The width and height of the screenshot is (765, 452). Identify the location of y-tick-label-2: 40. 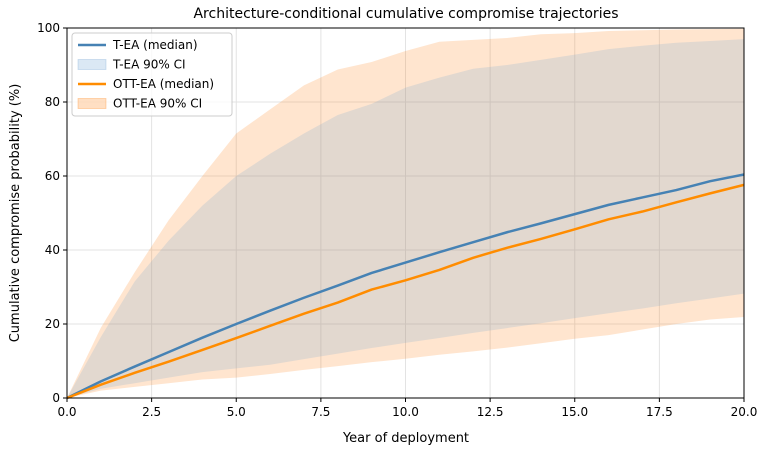
(52, 250).